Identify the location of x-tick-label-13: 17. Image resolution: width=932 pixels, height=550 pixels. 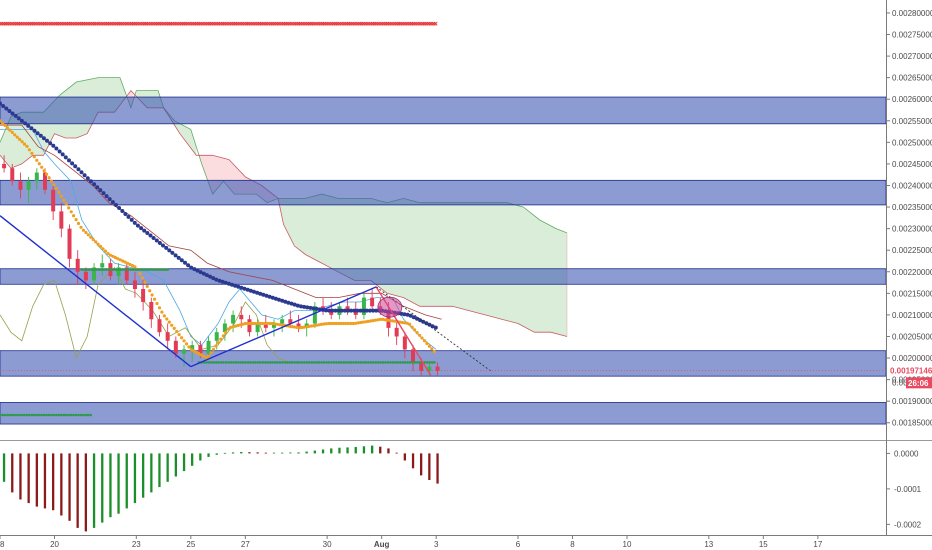
(817, 544).